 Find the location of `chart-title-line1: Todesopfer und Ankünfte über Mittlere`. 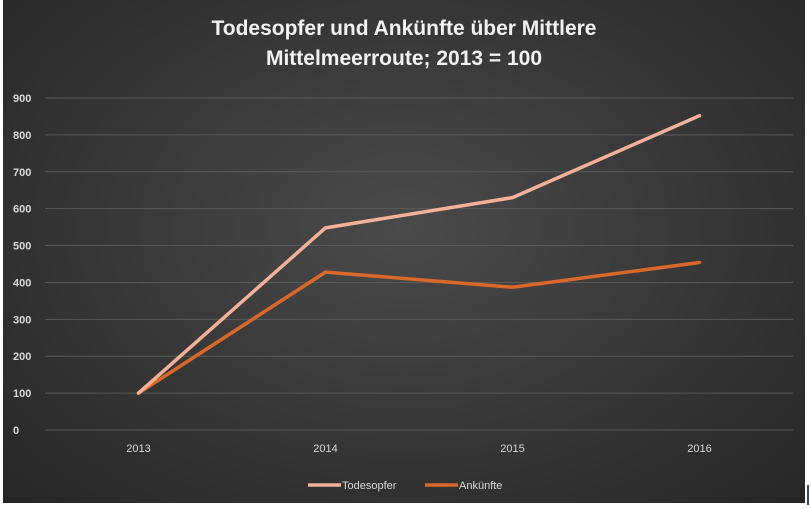

chart-title-line1: Todesopfer und Ankünfte über Mittlere is located at coordinates (404, 28).